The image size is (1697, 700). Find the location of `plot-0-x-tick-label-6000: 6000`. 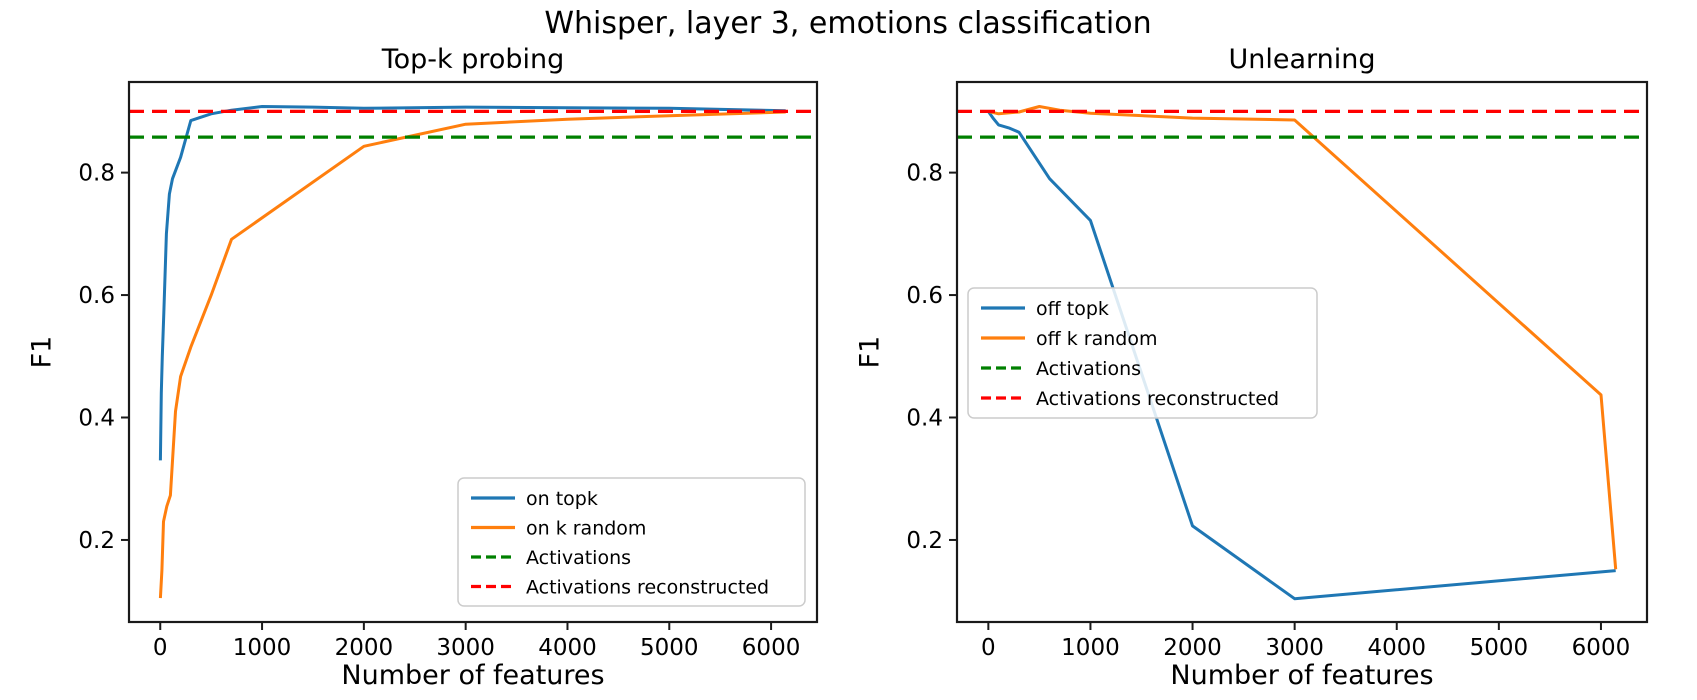

plot-0-x-tick-label-6000: 6000 is located at coordinates (771, 648).